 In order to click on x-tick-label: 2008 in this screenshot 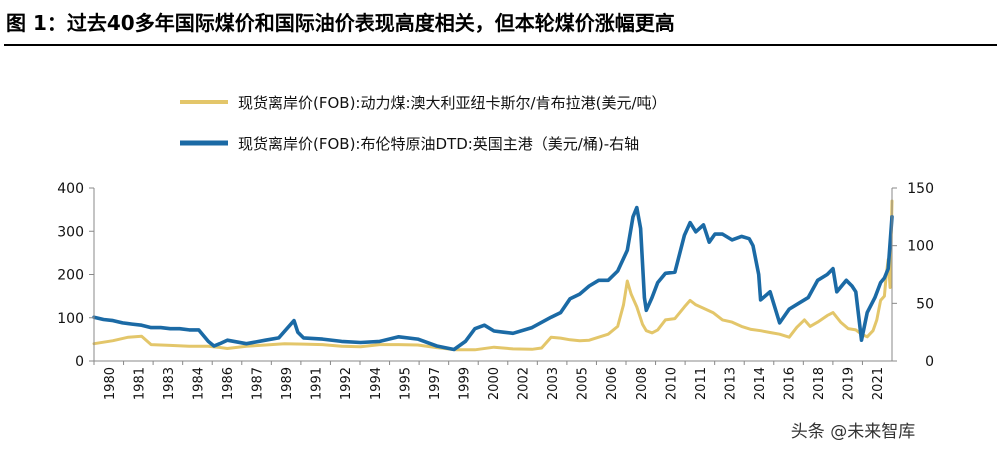, I will do `click(642, 383)`.